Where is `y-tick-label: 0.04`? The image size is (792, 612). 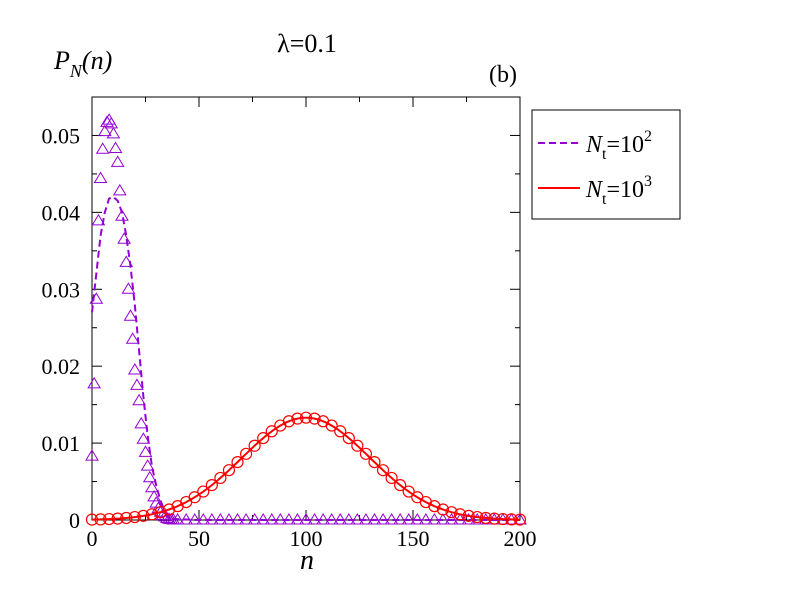 y-tick-label: 0.04 is located at coordinates (61, 212).